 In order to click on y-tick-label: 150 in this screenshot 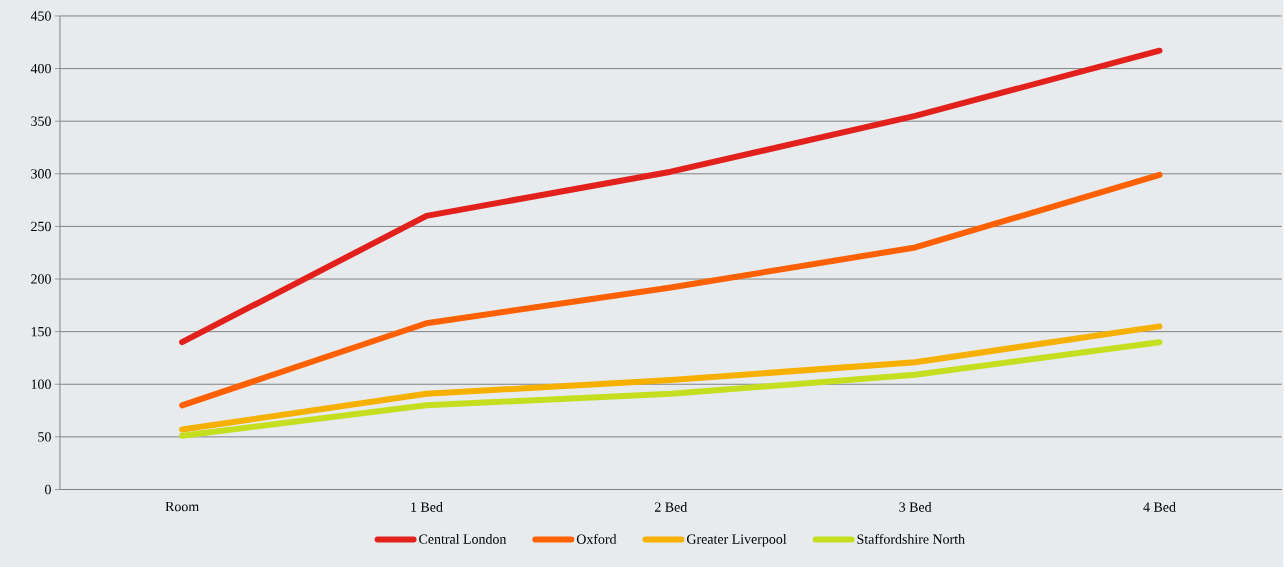, I will do `click(41, 331)`.